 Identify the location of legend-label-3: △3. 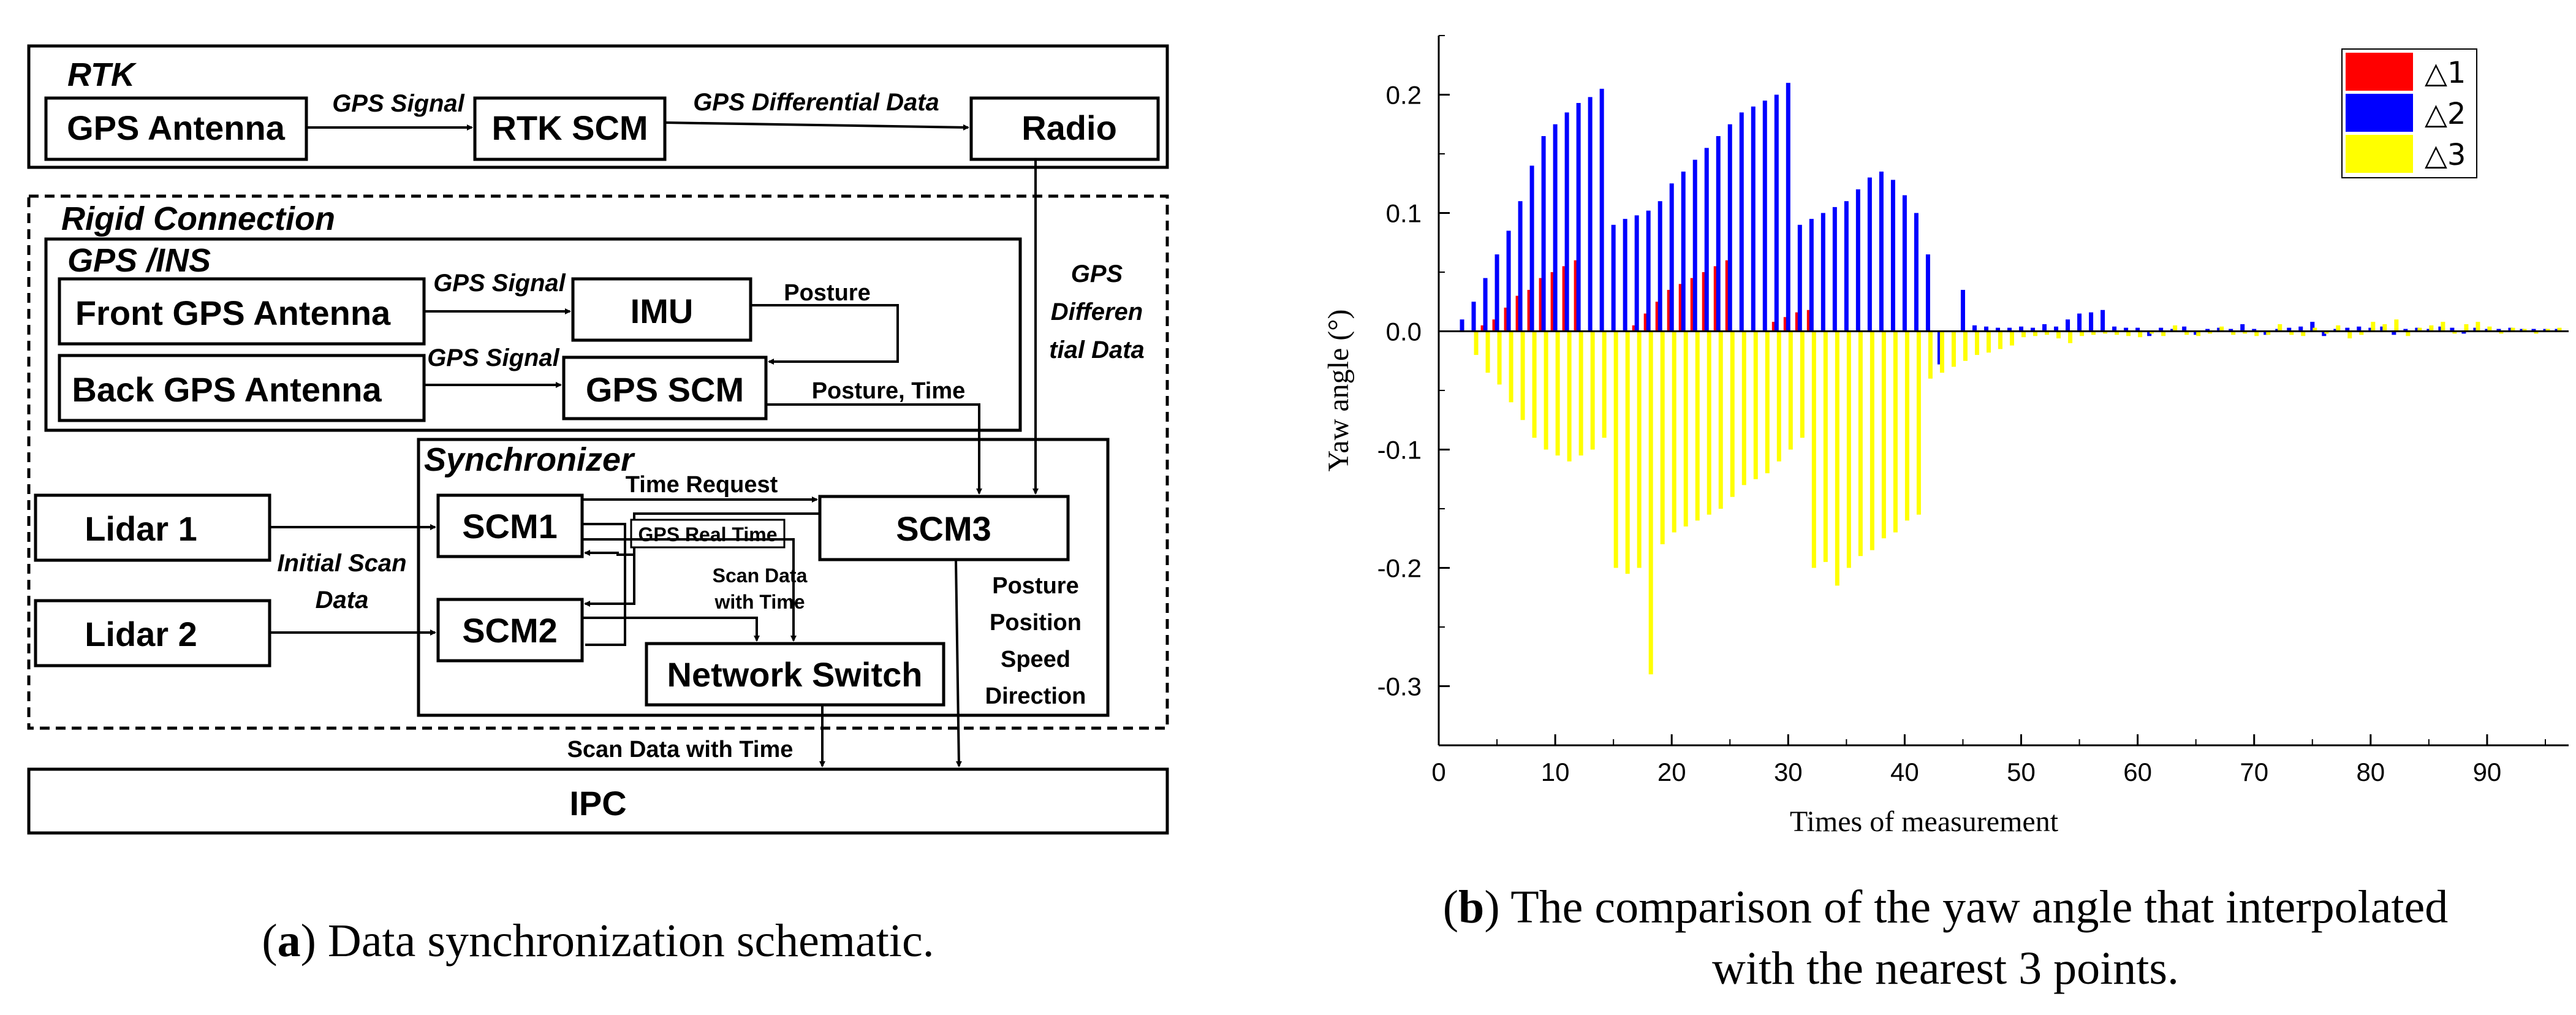
(2445, 155).